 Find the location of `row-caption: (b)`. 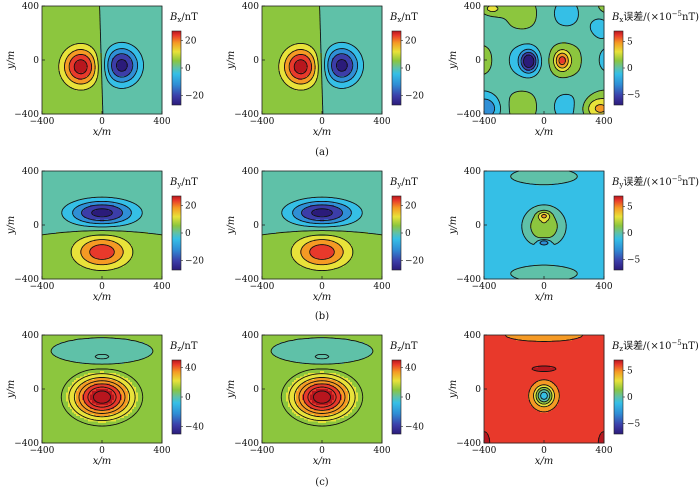

row-caption: (b) is located at coordinates (322, 316).